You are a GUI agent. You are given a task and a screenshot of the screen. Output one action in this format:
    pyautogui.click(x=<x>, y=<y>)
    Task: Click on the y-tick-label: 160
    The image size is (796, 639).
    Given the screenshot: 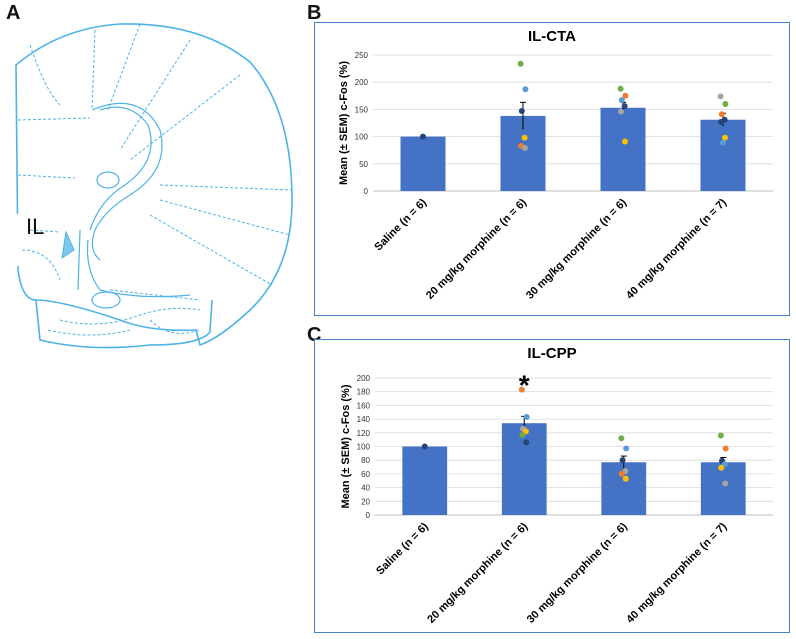 What is the action you would take?
    pyautogui.click(x=364, y=405)
    